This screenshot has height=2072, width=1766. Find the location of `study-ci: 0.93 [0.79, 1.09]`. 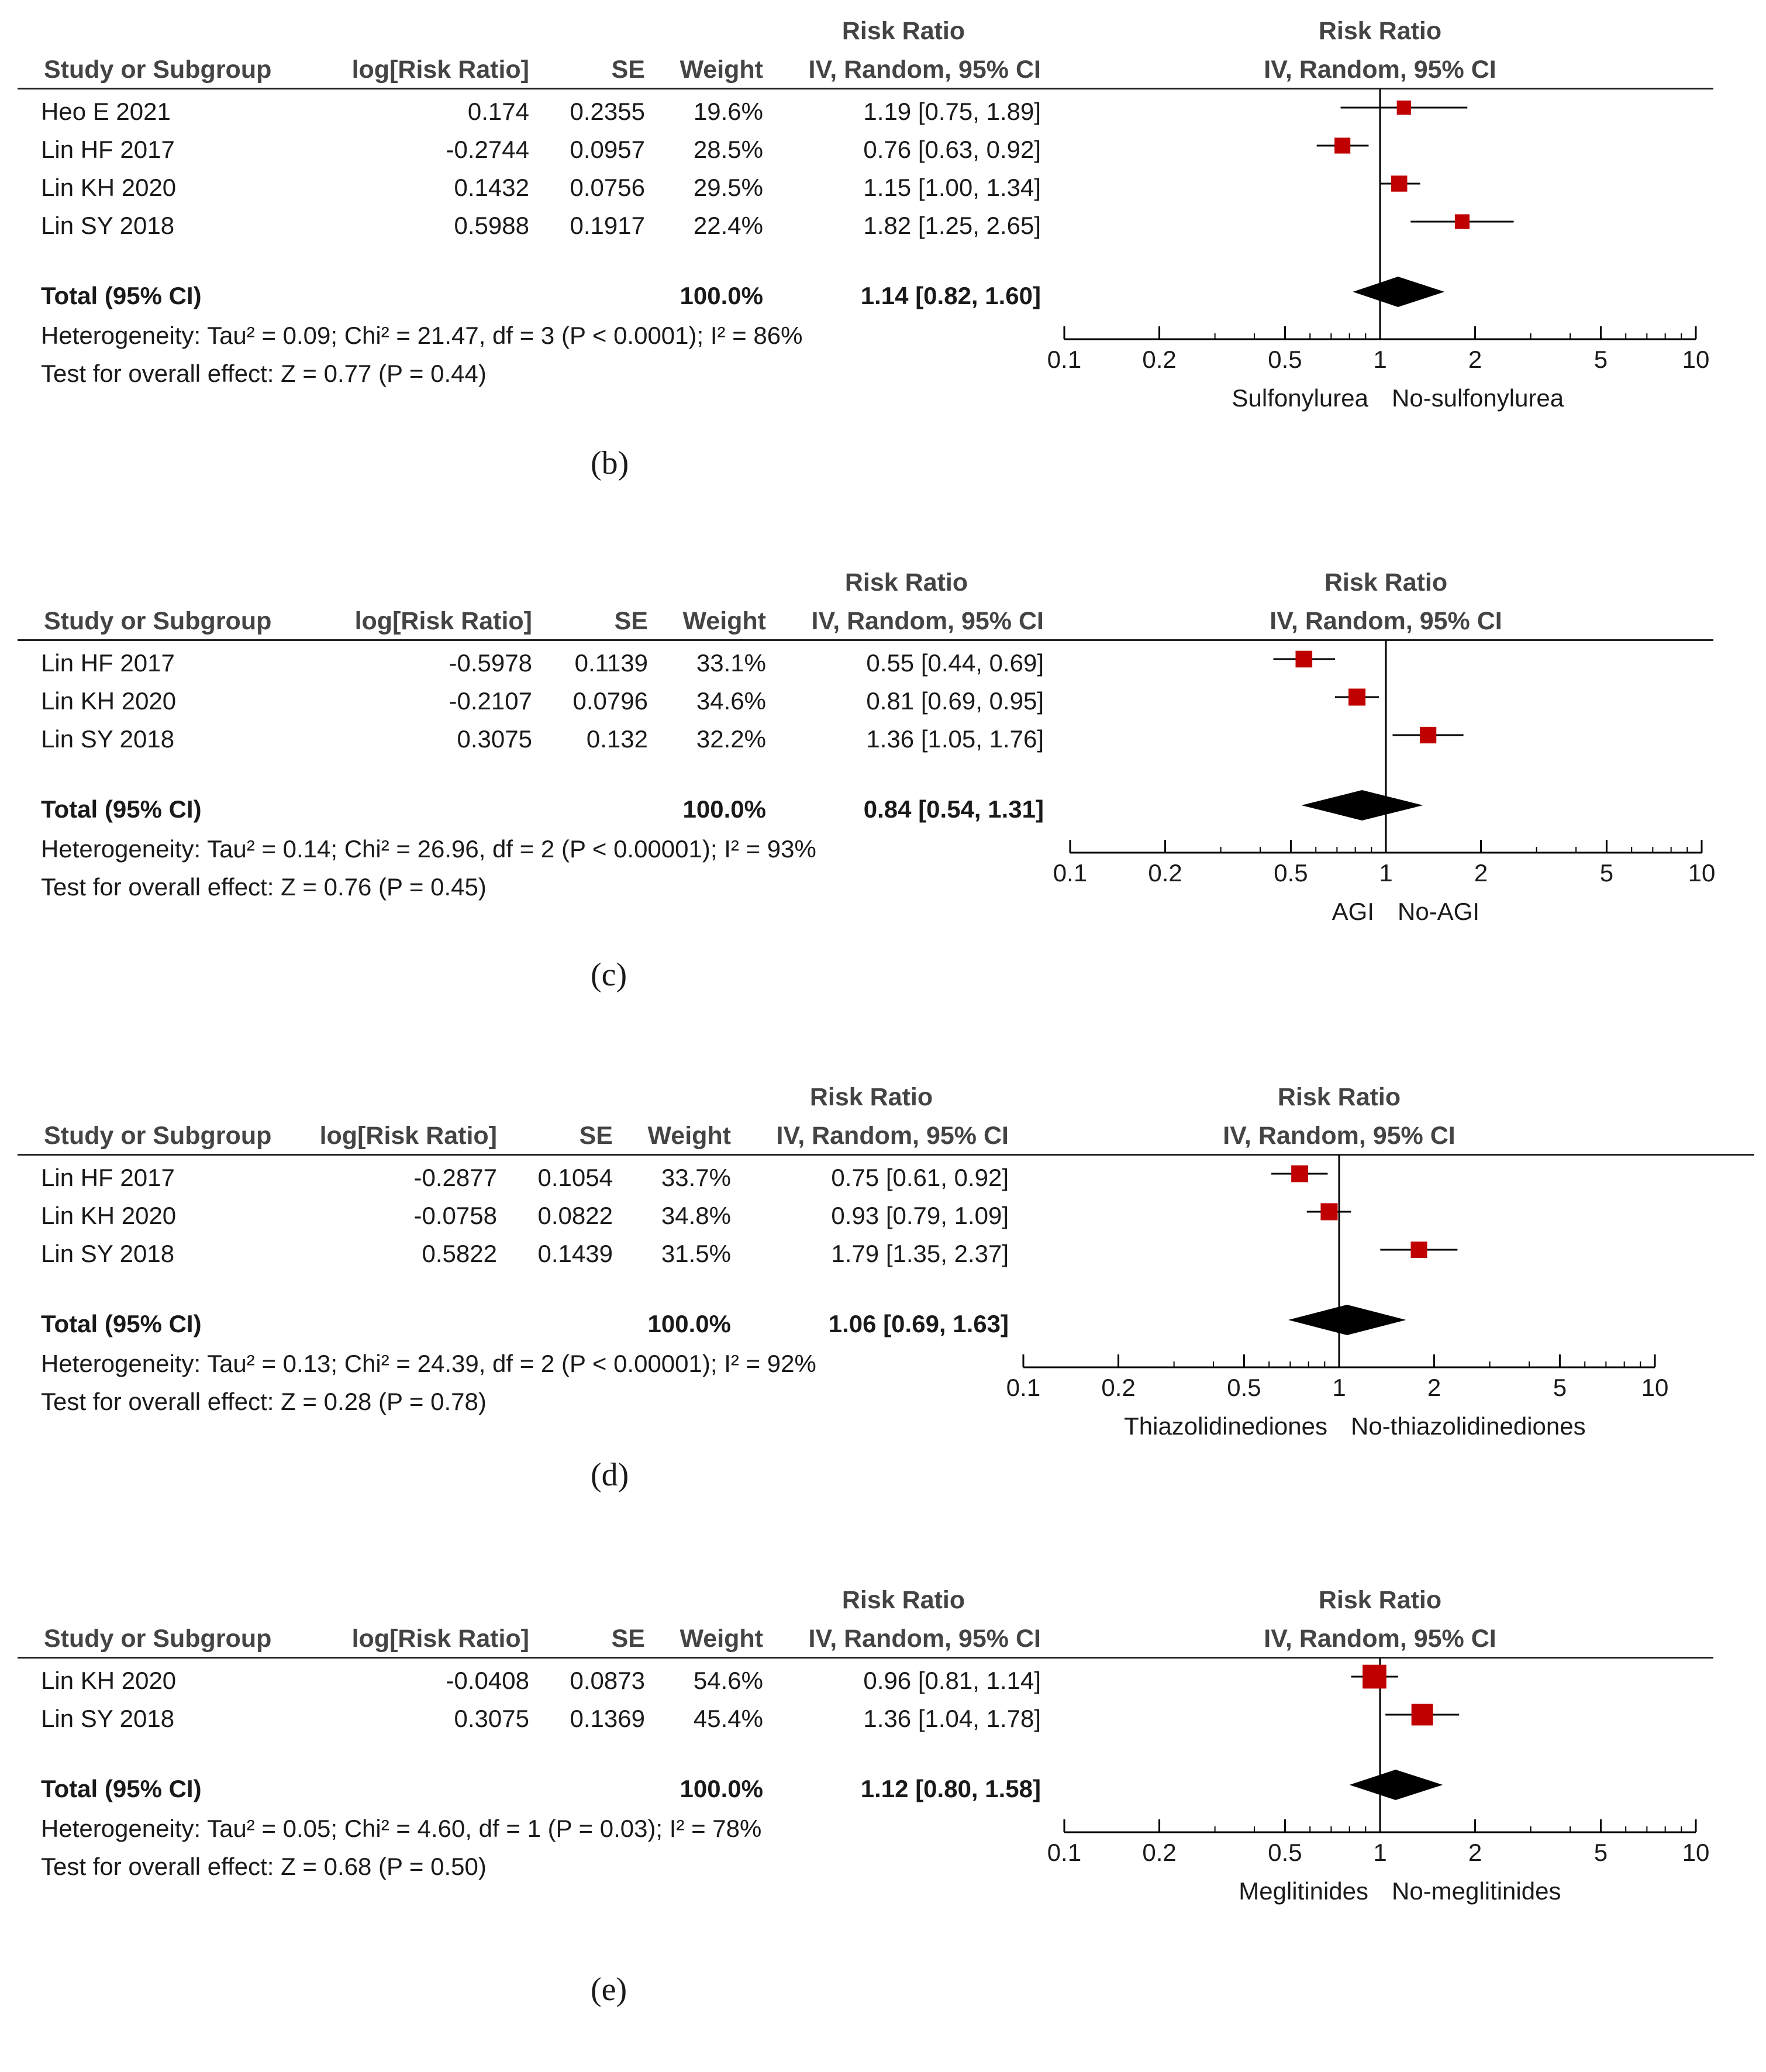

study-ci: 0.93 [0.79, 1.09] is located at coordinates (920, 1215).